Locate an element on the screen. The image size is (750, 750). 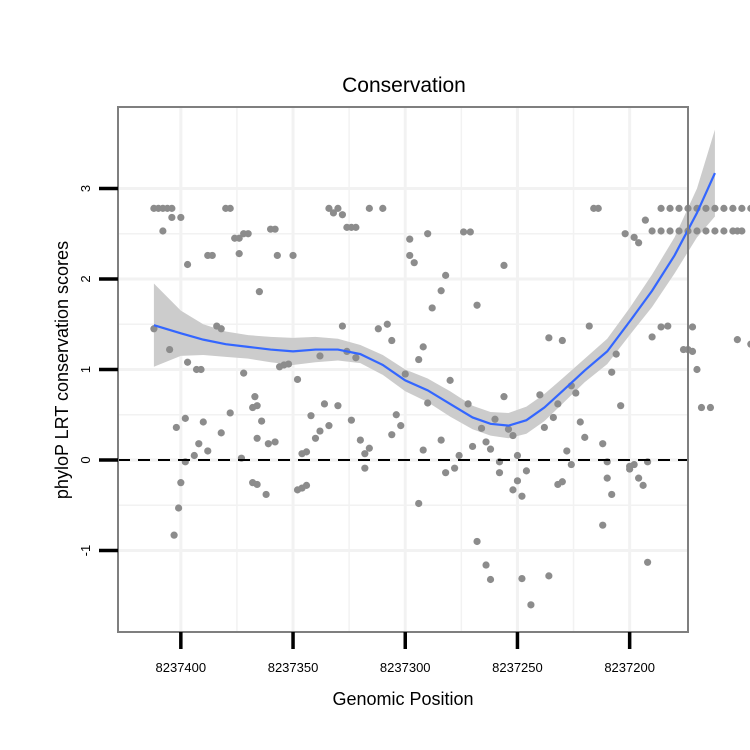
x-tick-label: 8237300 is located at coordinates (405, 667).